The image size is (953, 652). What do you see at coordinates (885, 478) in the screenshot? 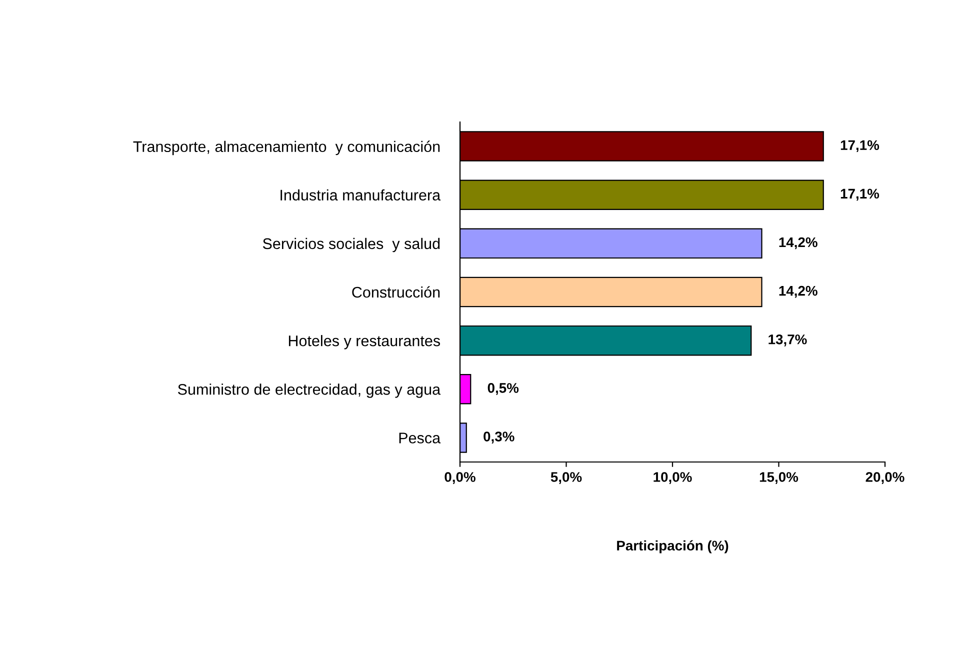
I see `x-tick-label: 20,0%` at bounding box center [885, 478].